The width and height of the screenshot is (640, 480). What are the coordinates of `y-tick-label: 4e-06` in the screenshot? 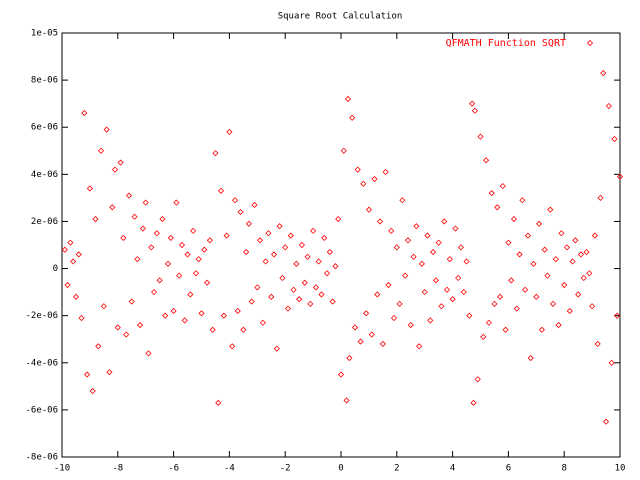 It's located at (44, 175).